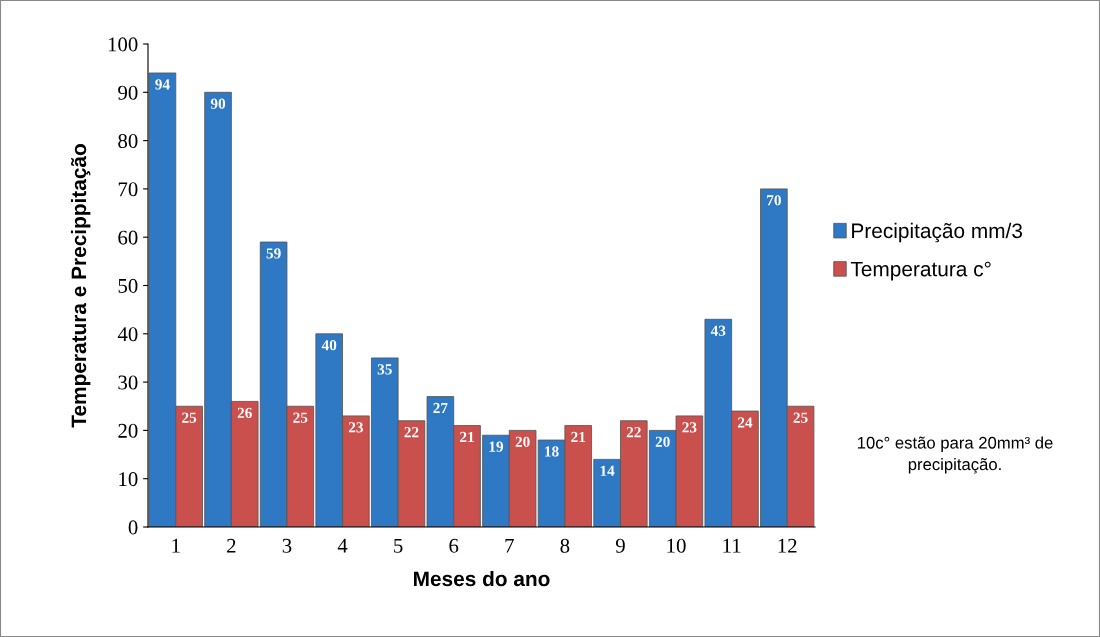 The width and height of the screenshot is (1100, 637). What do you see at coordinates (920, 271) in the screenshot?
I see `legend-label: Temperatura c°` at bounding box center [920, 271].